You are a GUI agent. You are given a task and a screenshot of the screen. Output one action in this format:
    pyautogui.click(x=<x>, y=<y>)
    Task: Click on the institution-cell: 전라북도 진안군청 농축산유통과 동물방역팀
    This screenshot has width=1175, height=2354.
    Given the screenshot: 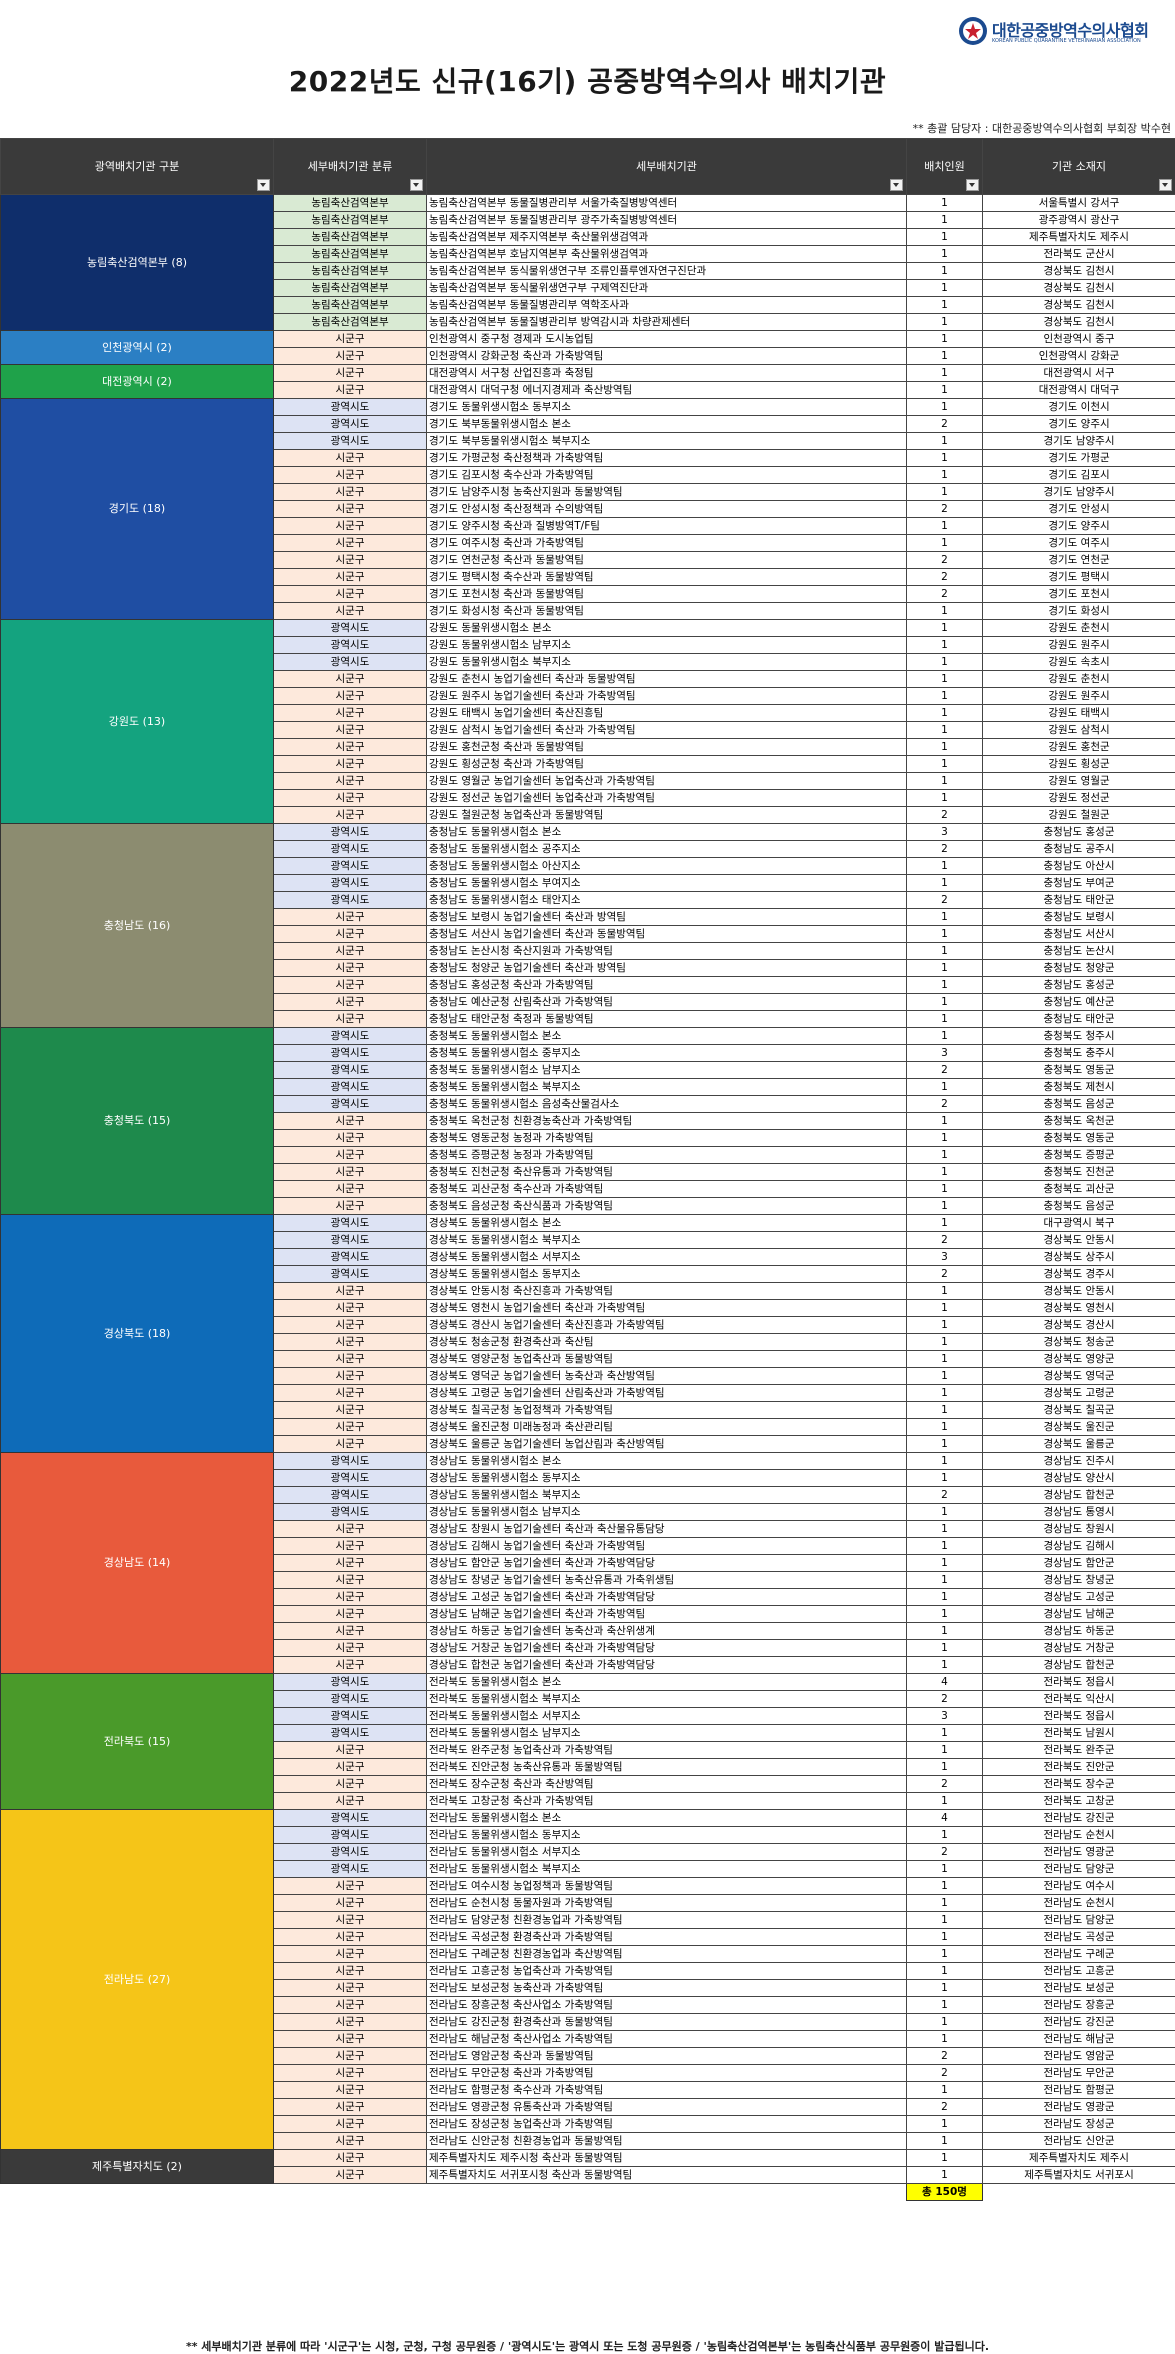 What is the action you would take?
    pyautogui.click(x=667, y=1767)
    